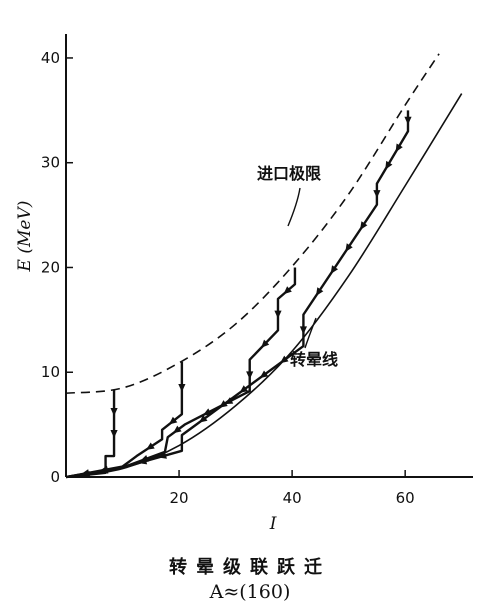  I want to click on caption-subtitle: A≈(160), so click(250, 592).